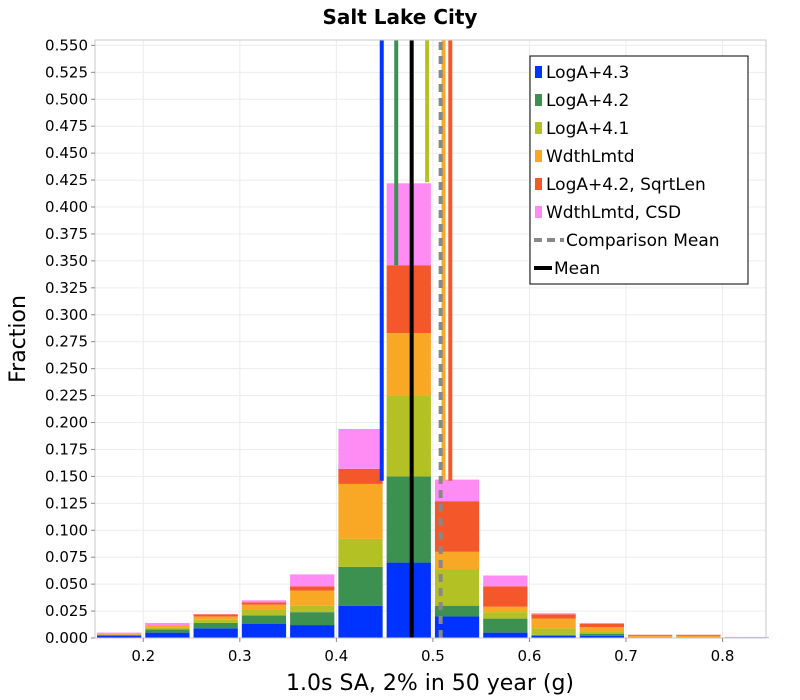 This screenshot has height=700, width=800. Describe the element at coordinates (66, 315) in the screenshot. I see `y-tick-label: 0.300` at that location.